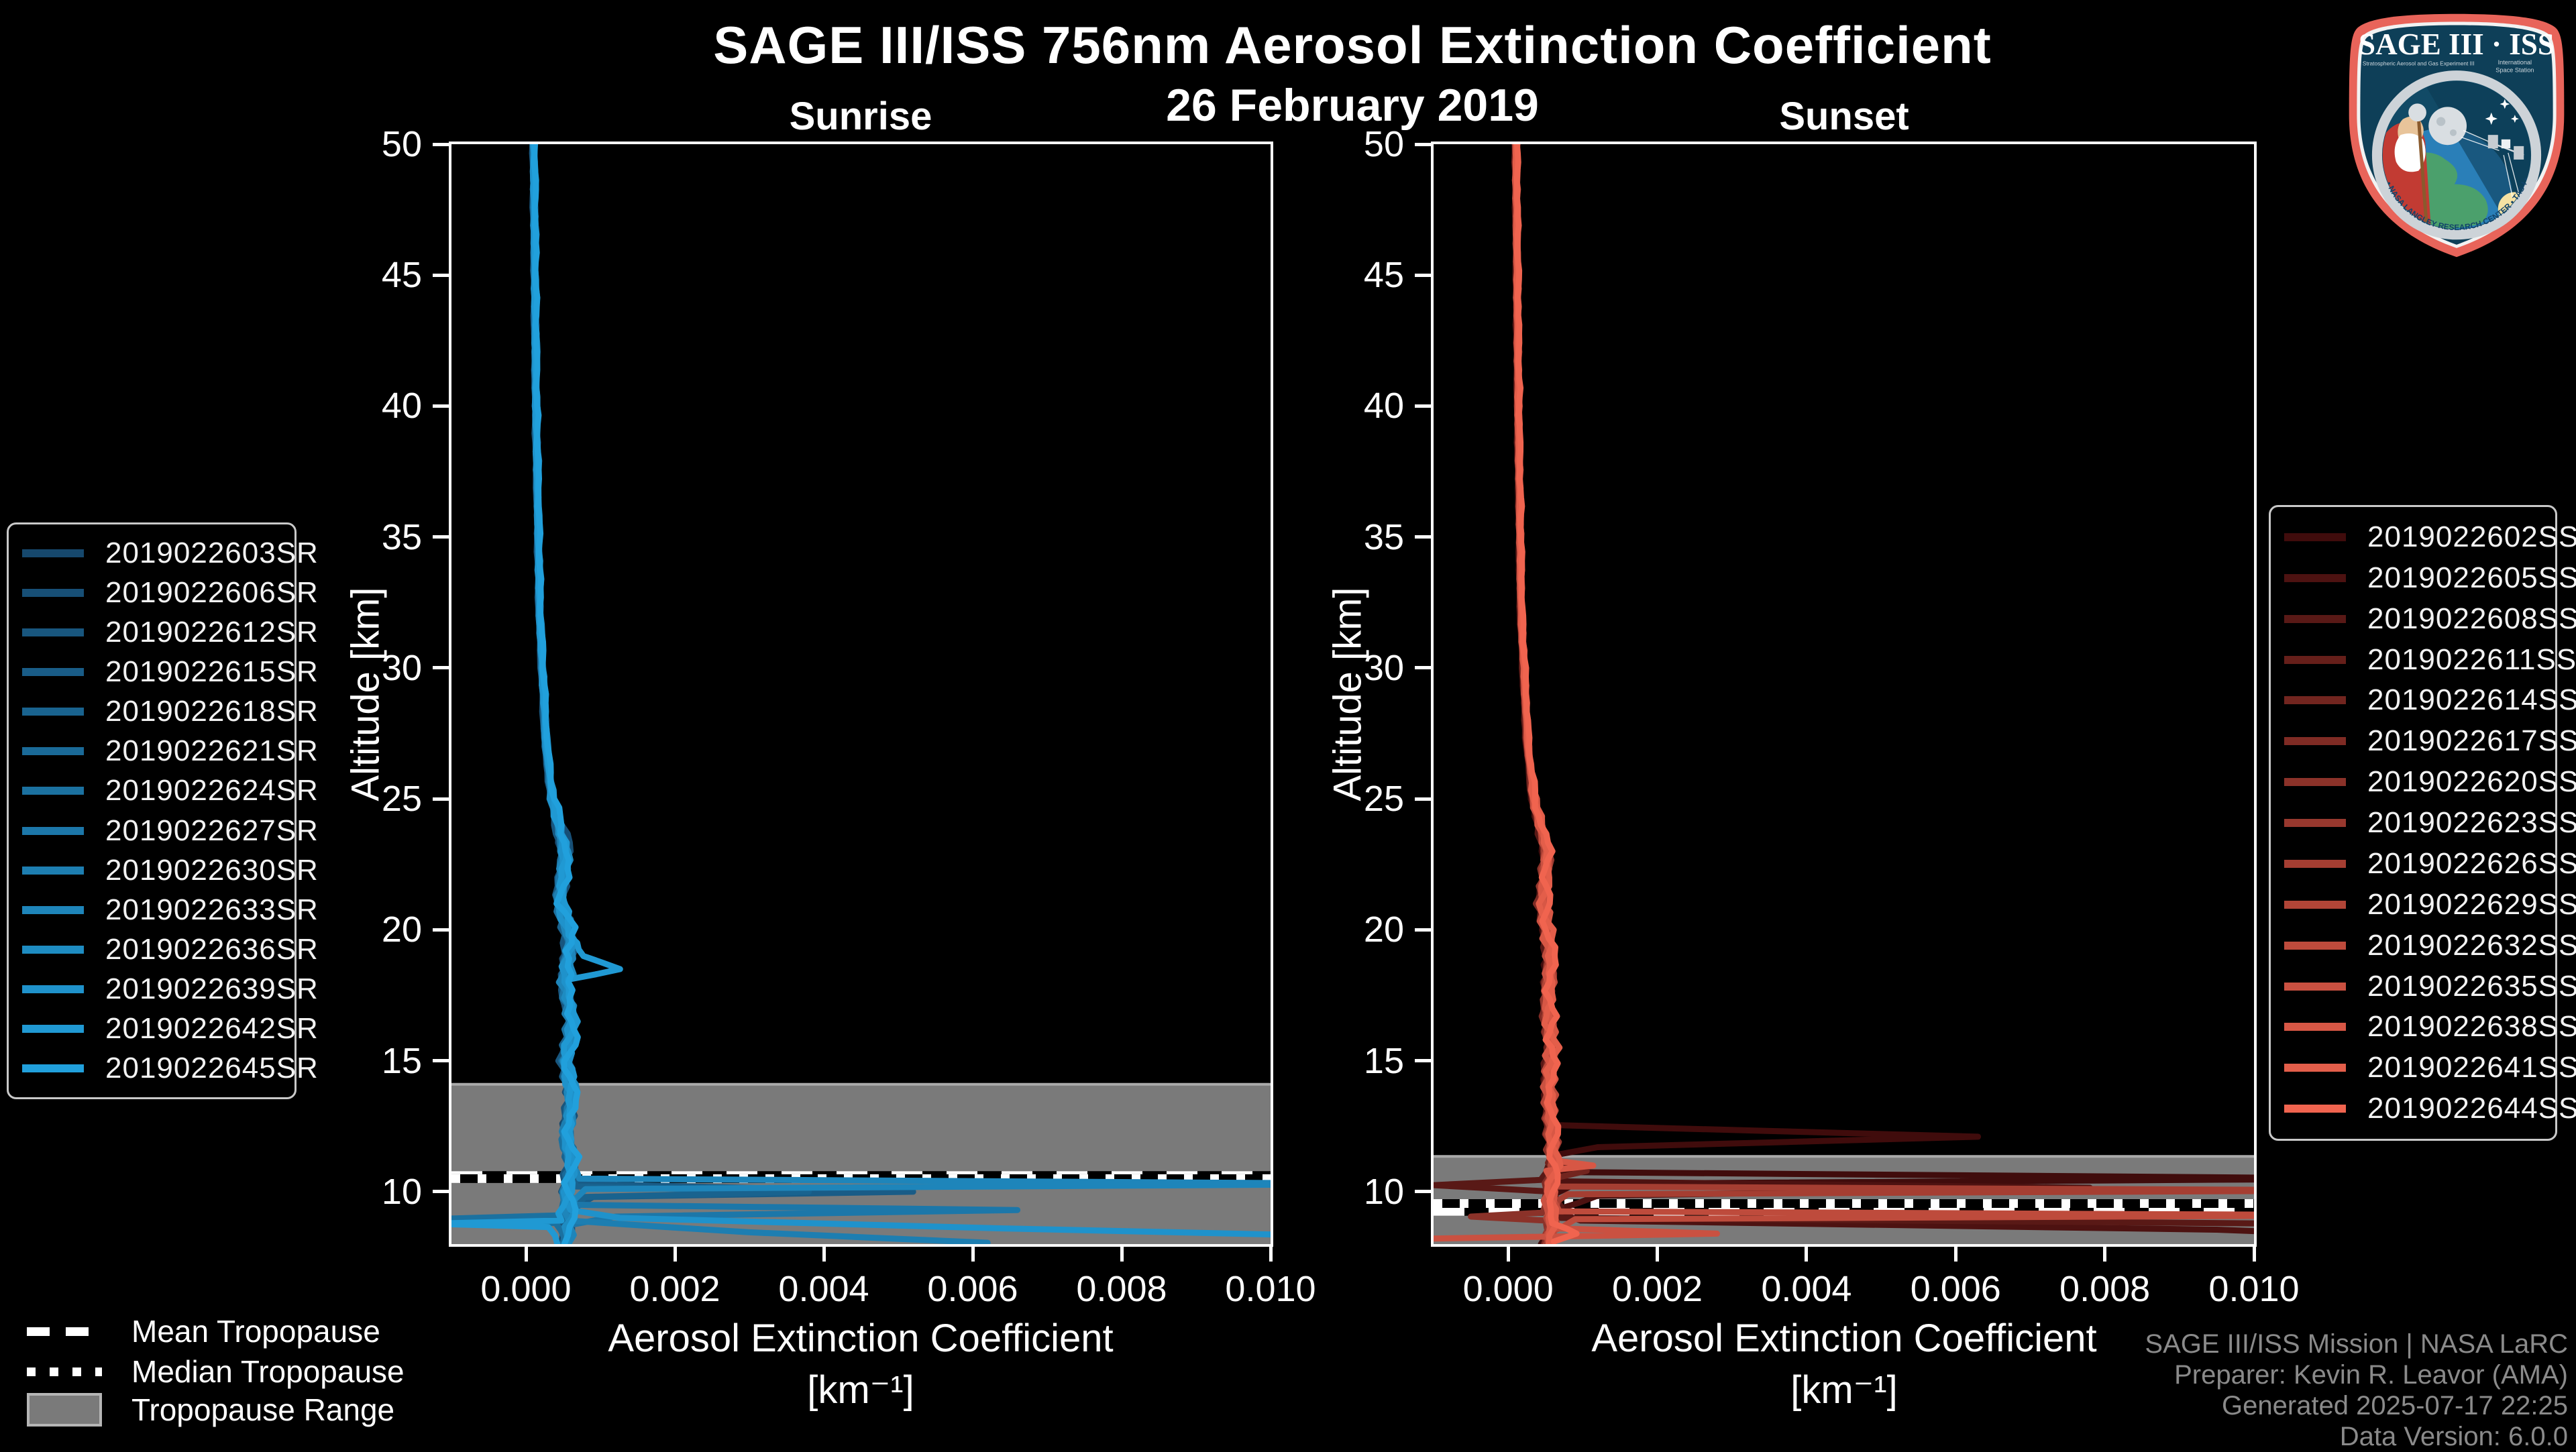 The image size is (2576, 1452). What do you see at coordinates (212, 672) in the screenshot?
I see `legend-entry-label: 2019022615SR` at bounding box center [212, 672].